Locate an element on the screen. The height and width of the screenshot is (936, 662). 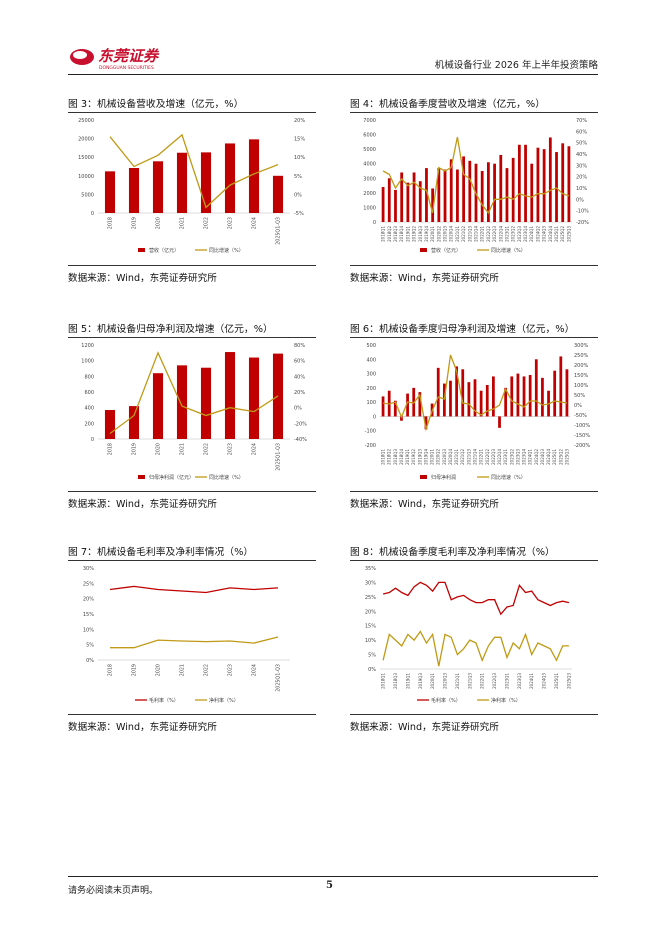
x-tick-label: 2022Q3 is located at coordinates (494, 234).